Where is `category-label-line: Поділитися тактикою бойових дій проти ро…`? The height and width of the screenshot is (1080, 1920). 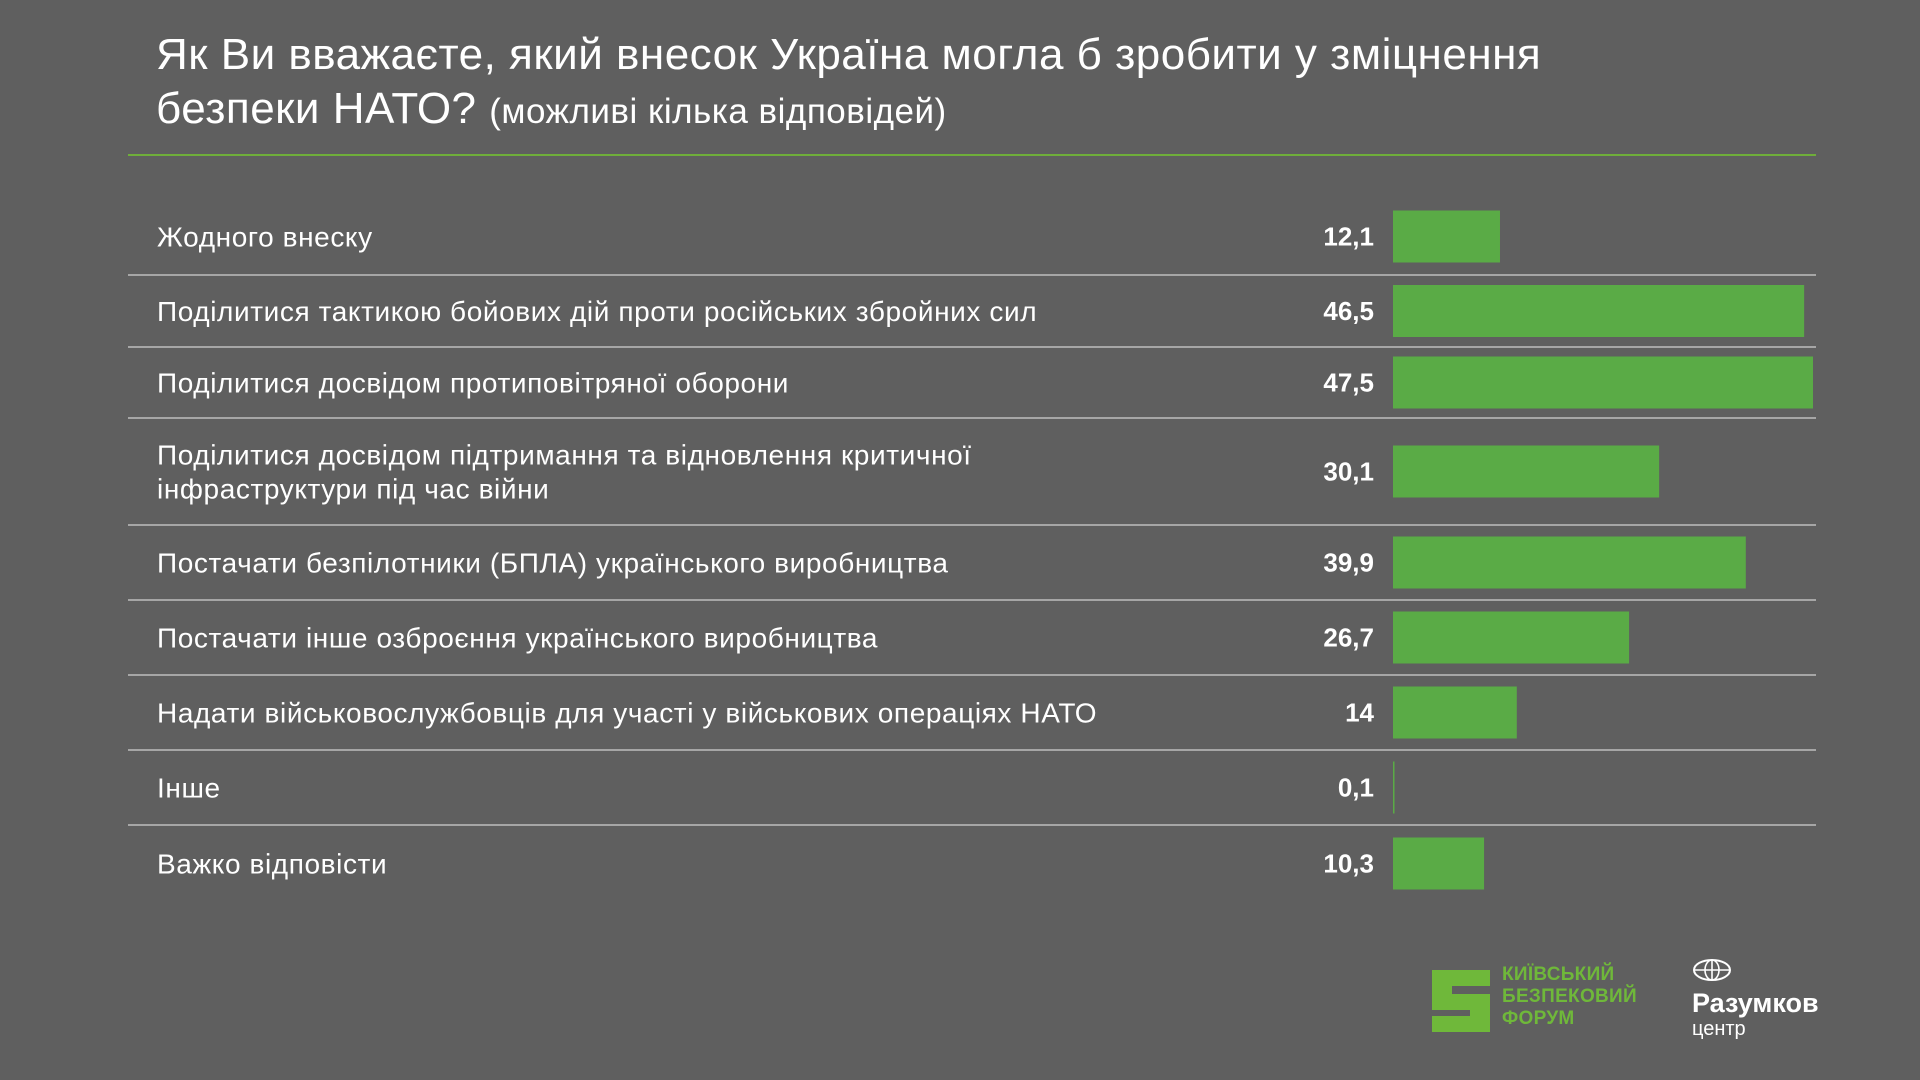 category-label-line: Поділитися тактикою бойових дій проти ро… is located at coordinates (597, 311).